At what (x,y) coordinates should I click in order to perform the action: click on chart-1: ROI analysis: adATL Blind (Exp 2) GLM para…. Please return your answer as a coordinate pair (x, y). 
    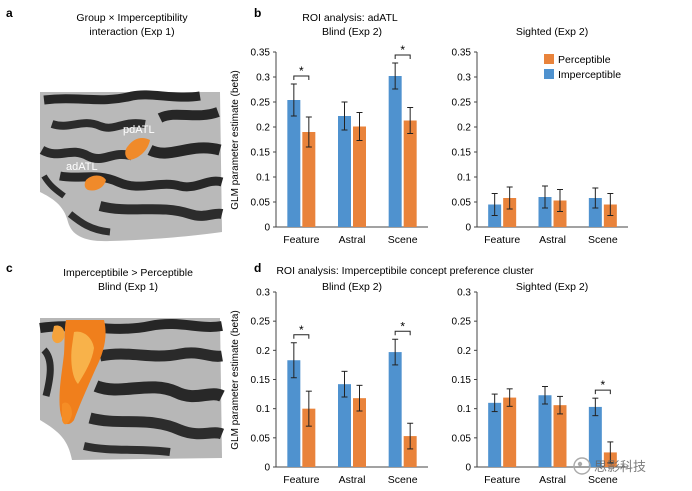
    Looking at the image, I should click on (329, 129).